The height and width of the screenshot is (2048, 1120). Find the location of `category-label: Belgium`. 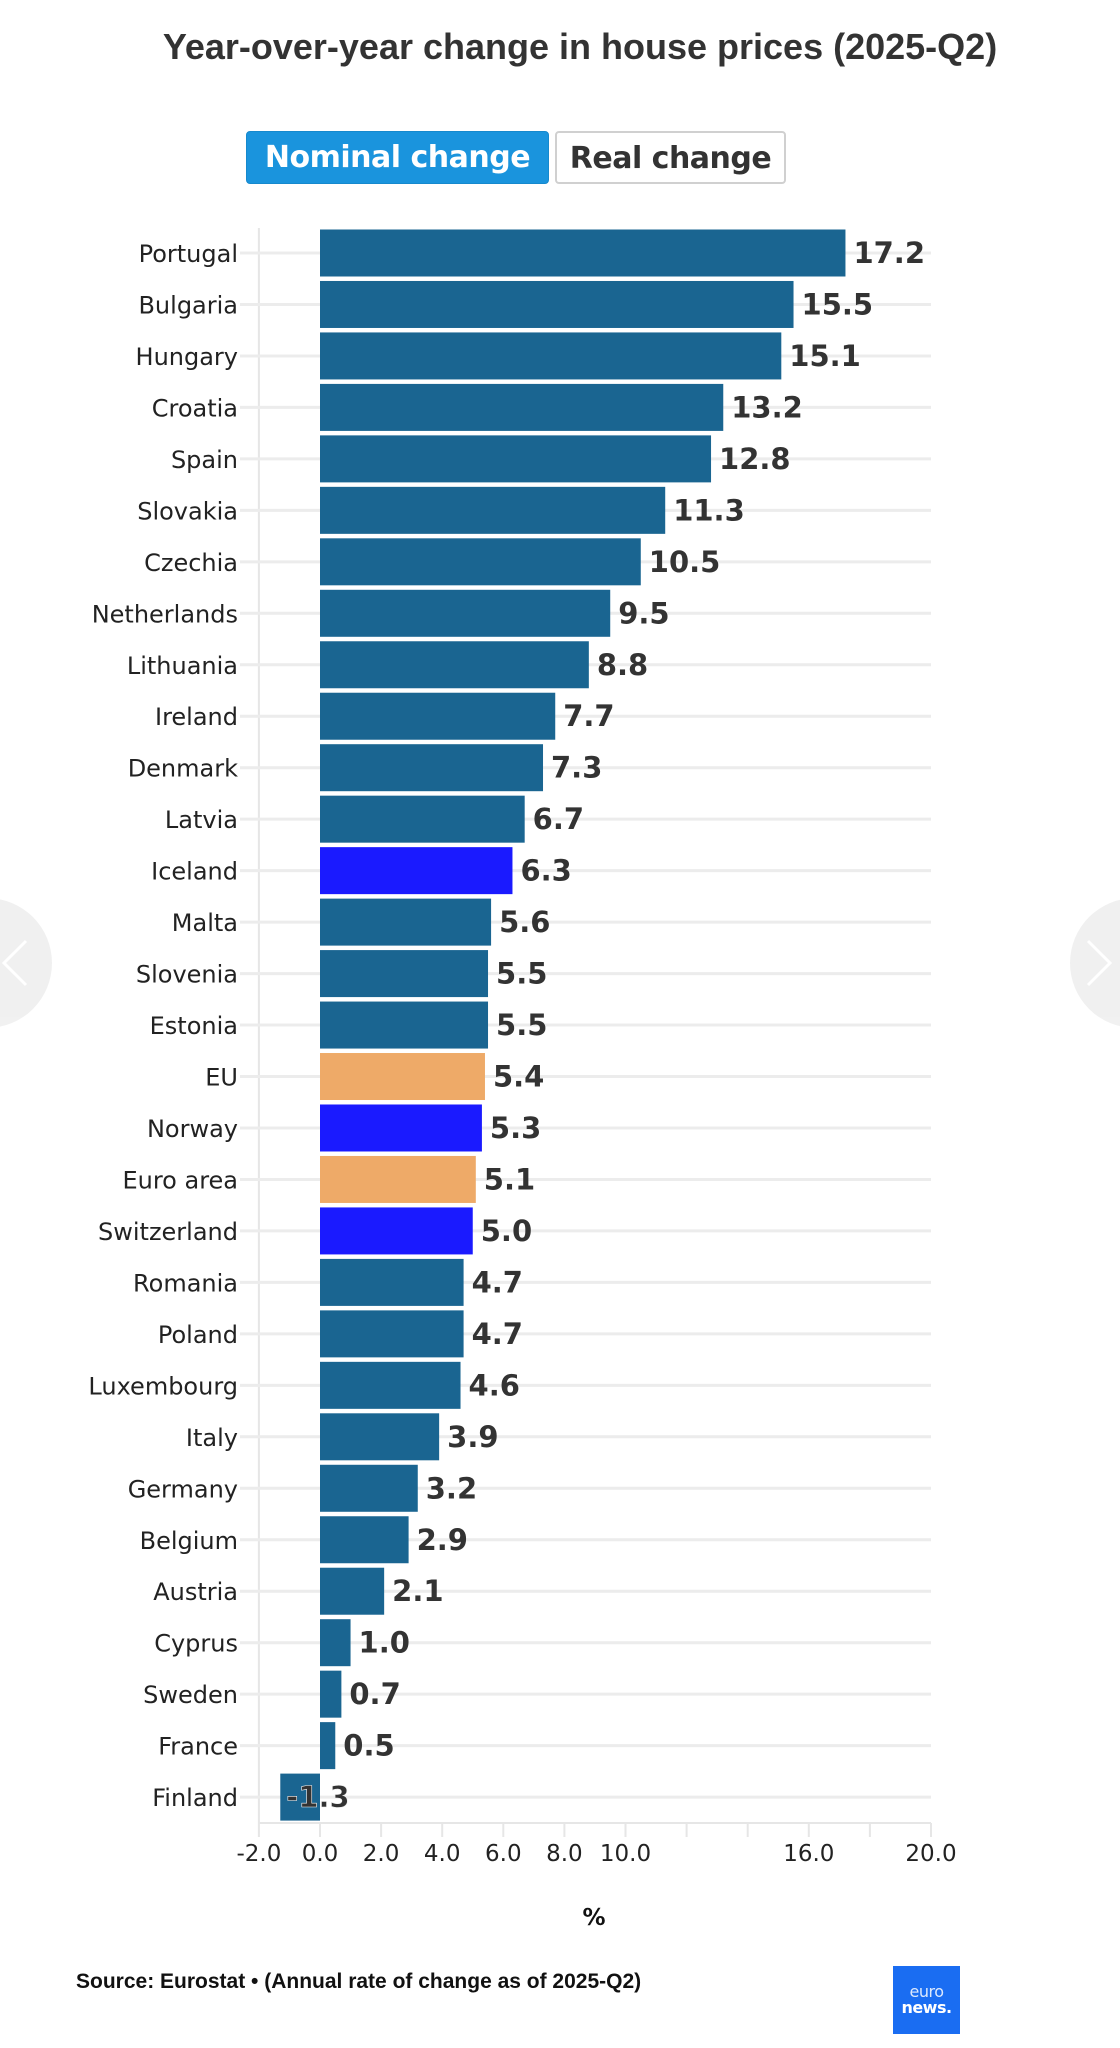

category-label: Belgium is located at coordinates (189, 1541).